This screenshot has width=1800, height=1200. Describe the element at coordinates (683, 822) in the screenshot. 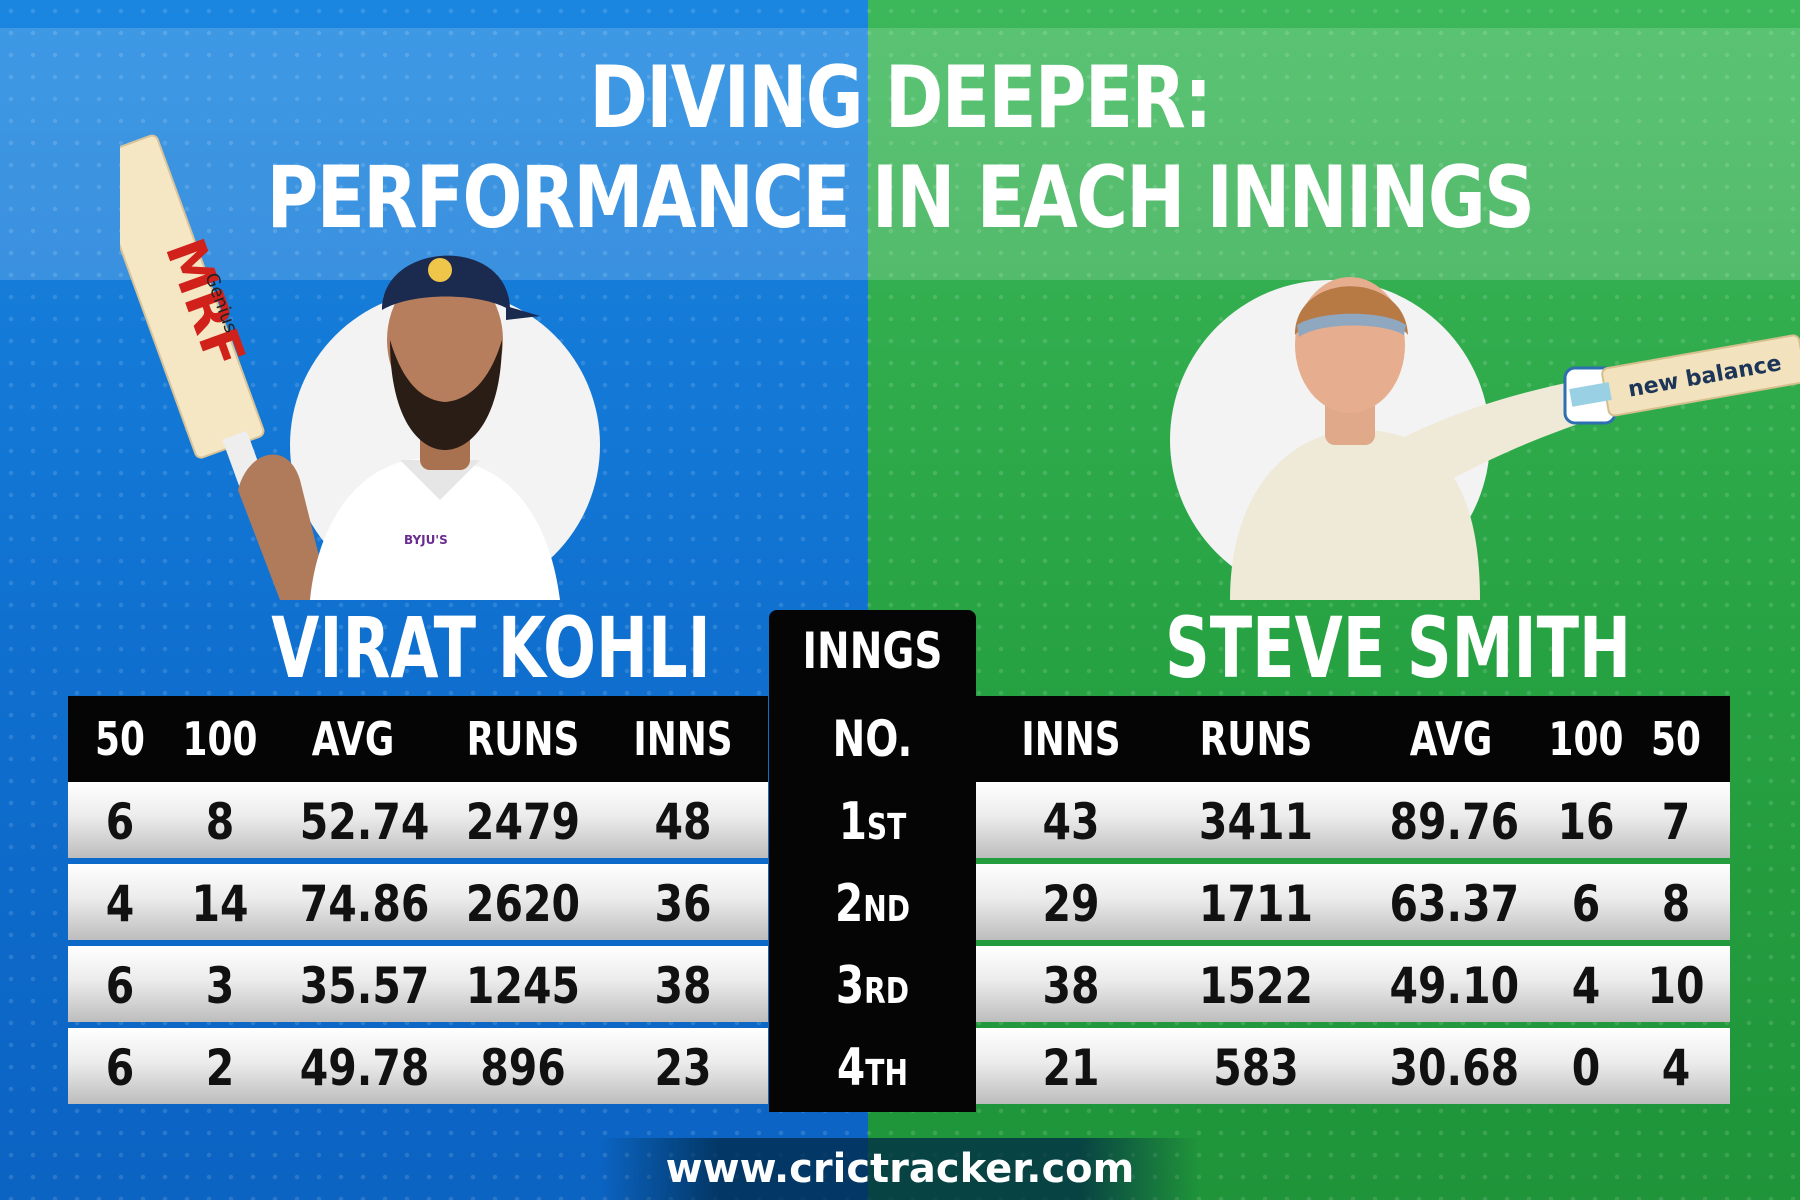

I see `kohli-cell: 48` at that location.